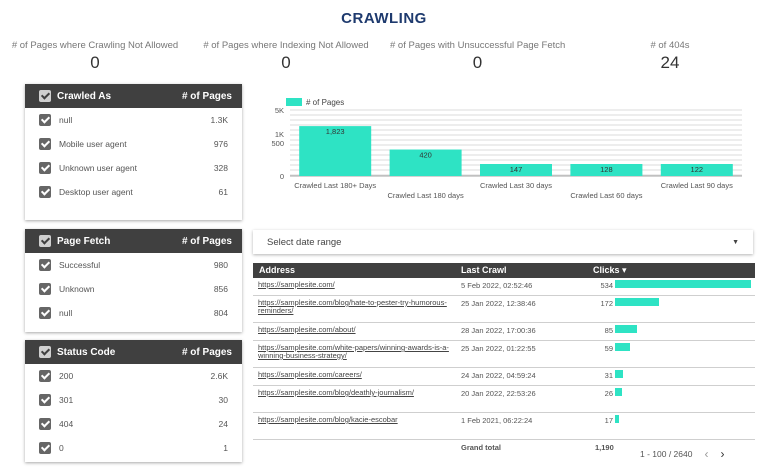 The image size is (768, 467). Describe the element at coordinates (735, 242) in the screenshot. I see `chevron-down-icon: ▼` at that location.